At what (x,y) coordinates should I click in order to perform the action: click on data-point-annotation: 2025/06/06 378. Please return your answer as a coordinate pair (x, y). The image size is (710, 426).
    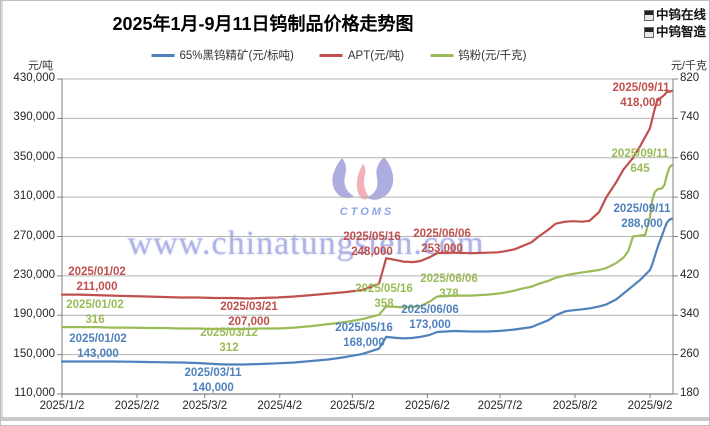
    Looking at the image, I should click on (449, 287).